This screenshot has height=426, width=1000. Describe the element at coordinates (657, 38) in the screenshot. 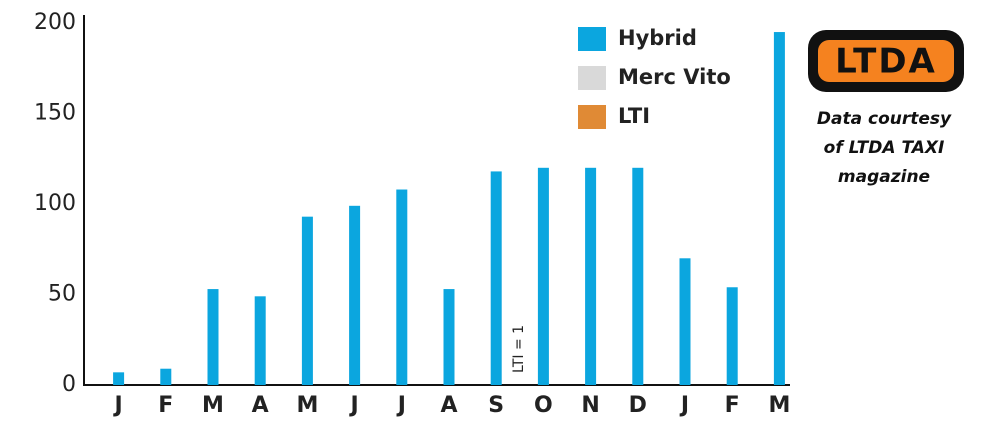

I see `legend-label: Hybrid` at that location.